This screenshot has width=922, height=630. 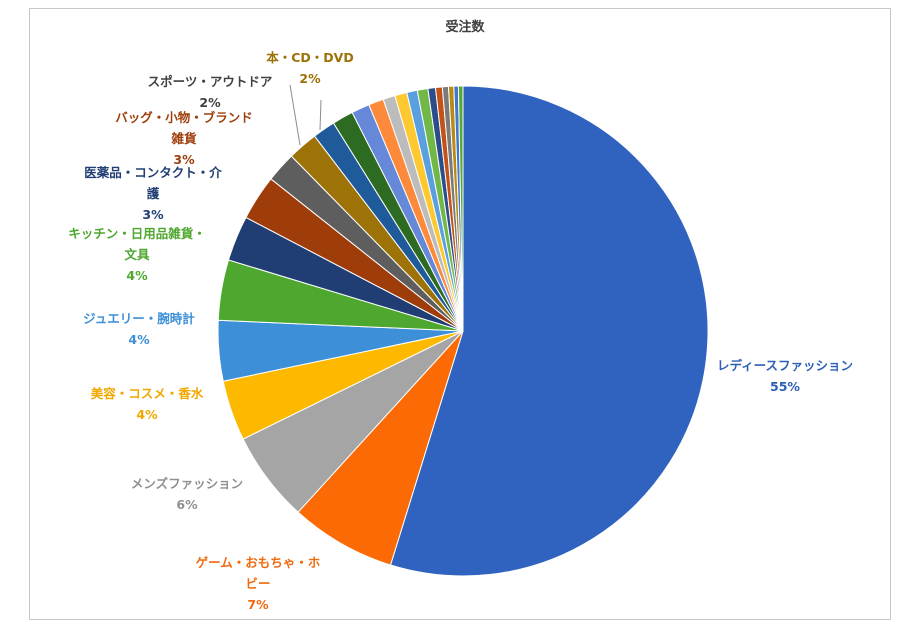 I want to click on slice-category-label: ビー, so click(x=257, y=583).